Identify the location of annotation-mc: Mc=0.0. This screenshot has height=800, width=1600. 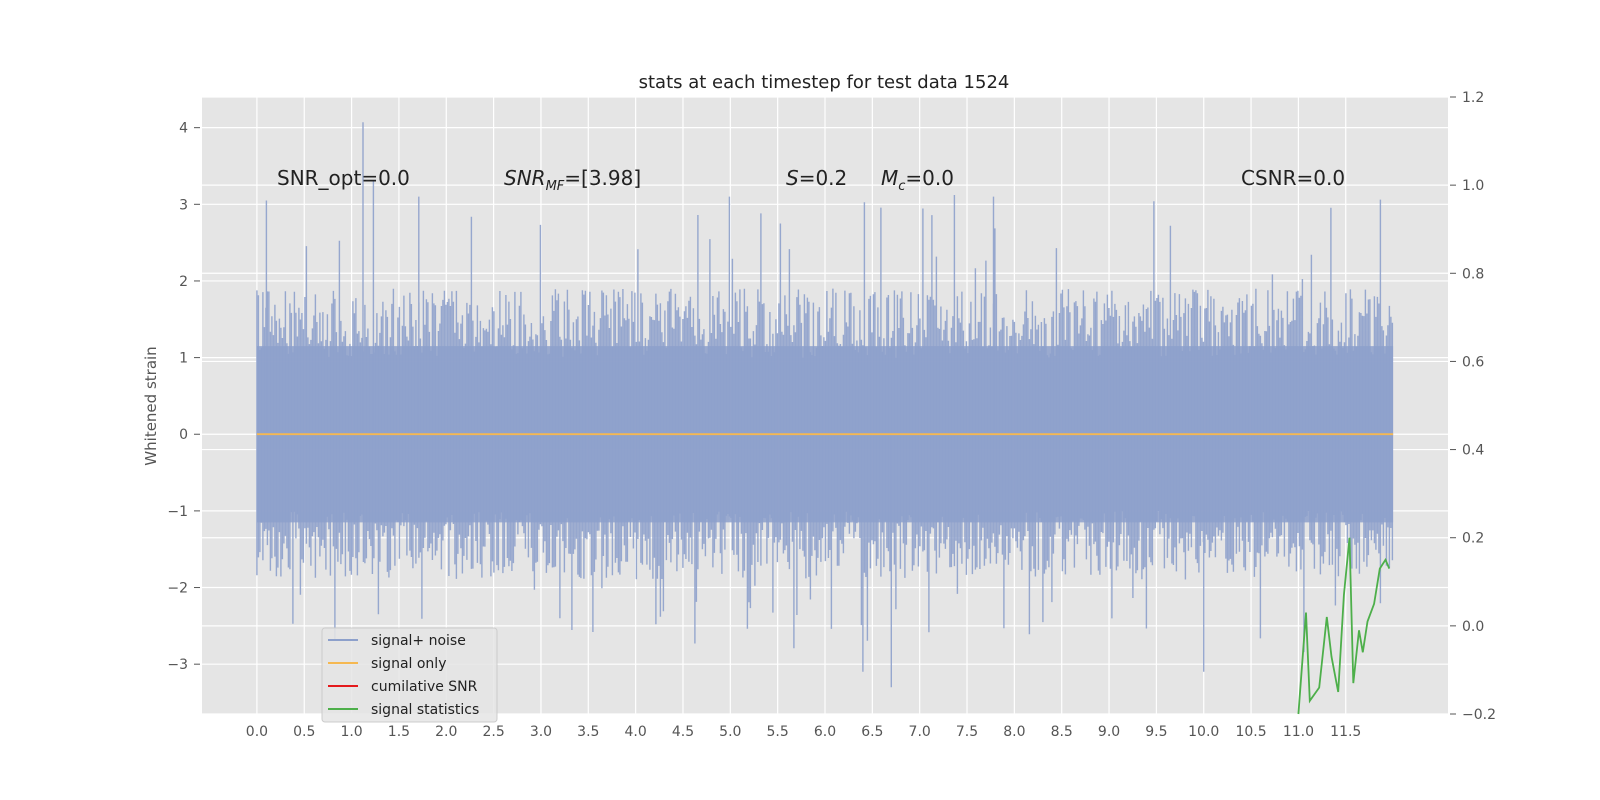
(917, 180).